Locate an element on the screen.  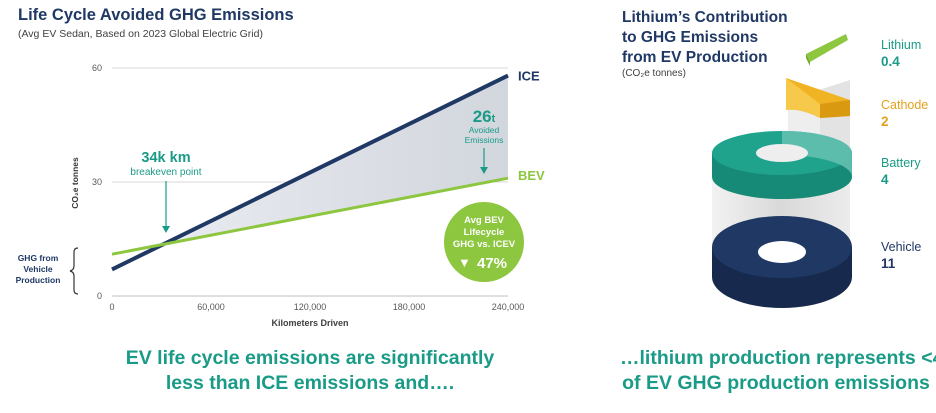
badge-line3: GHG vs. ICEV is located at coordinates (484, 244).